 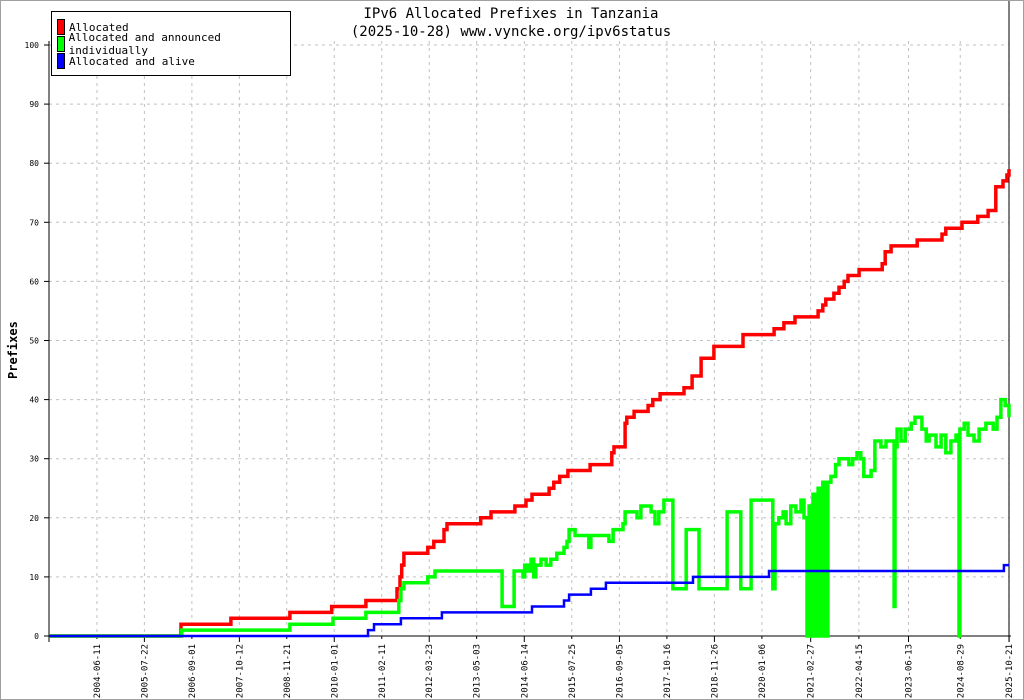 I want to click on x-tick-label: 2008-11-21, so click(x=288, y=671).